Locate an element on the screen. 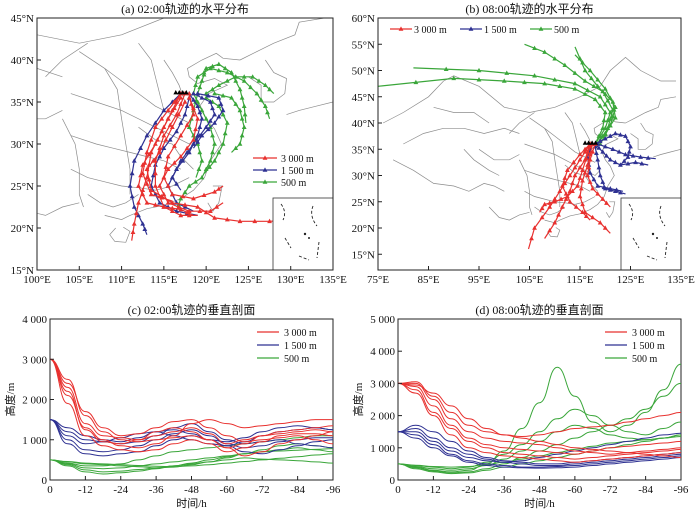 Image resolution: width=700 pixels, height=513 pixels. x-tick-label: 115°E is located at coordinates (163, 280).